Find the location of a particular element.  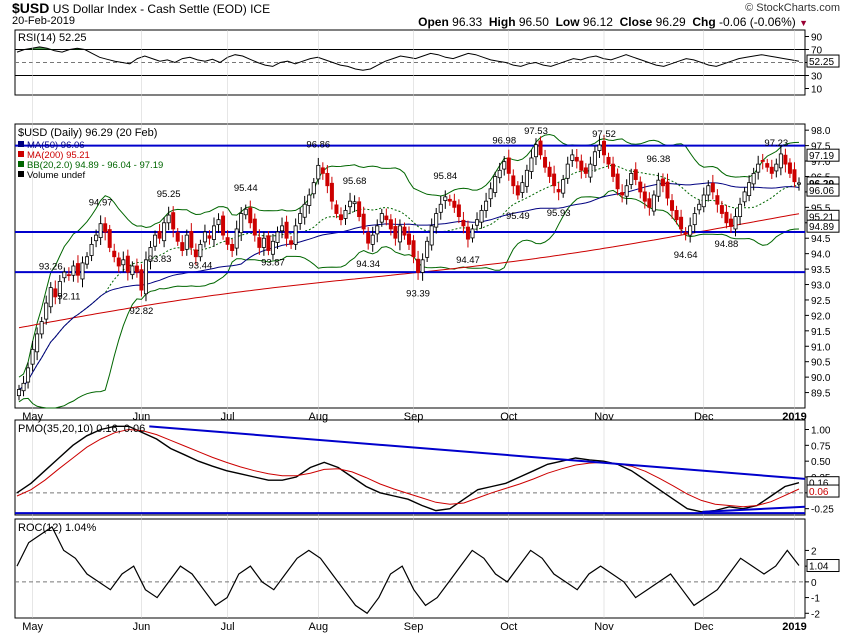

rsi-last-value-box is located at coordinates (823, 61).